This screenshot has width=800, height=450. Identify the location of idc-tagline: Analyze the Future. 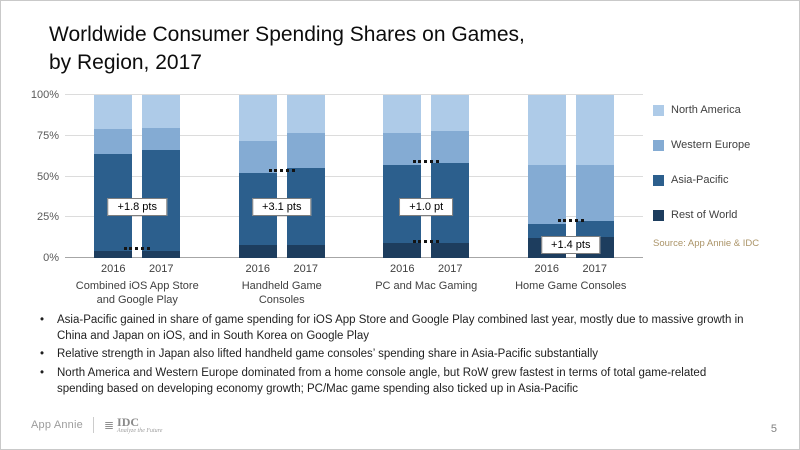
(140, 430).